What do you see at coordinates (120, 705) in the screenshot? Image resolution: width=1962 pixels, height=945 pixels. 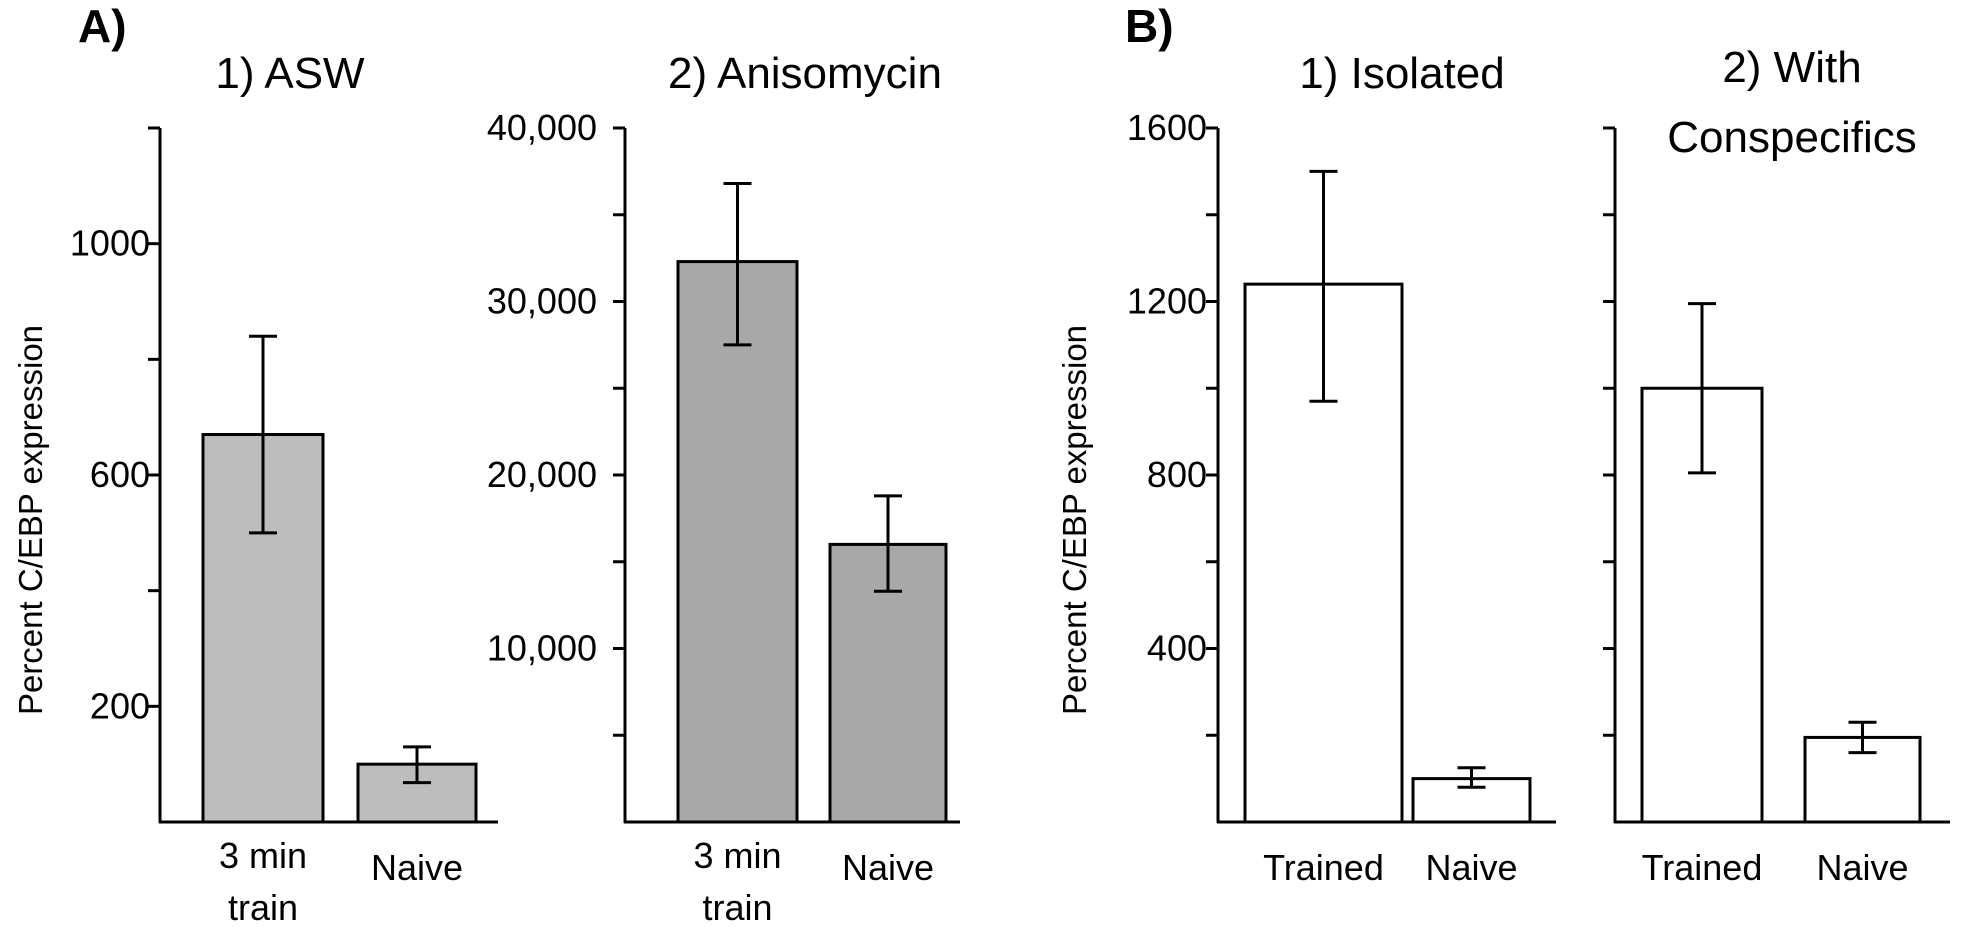 I see `y-tick-label: 200` at bounding box center [120, 705].